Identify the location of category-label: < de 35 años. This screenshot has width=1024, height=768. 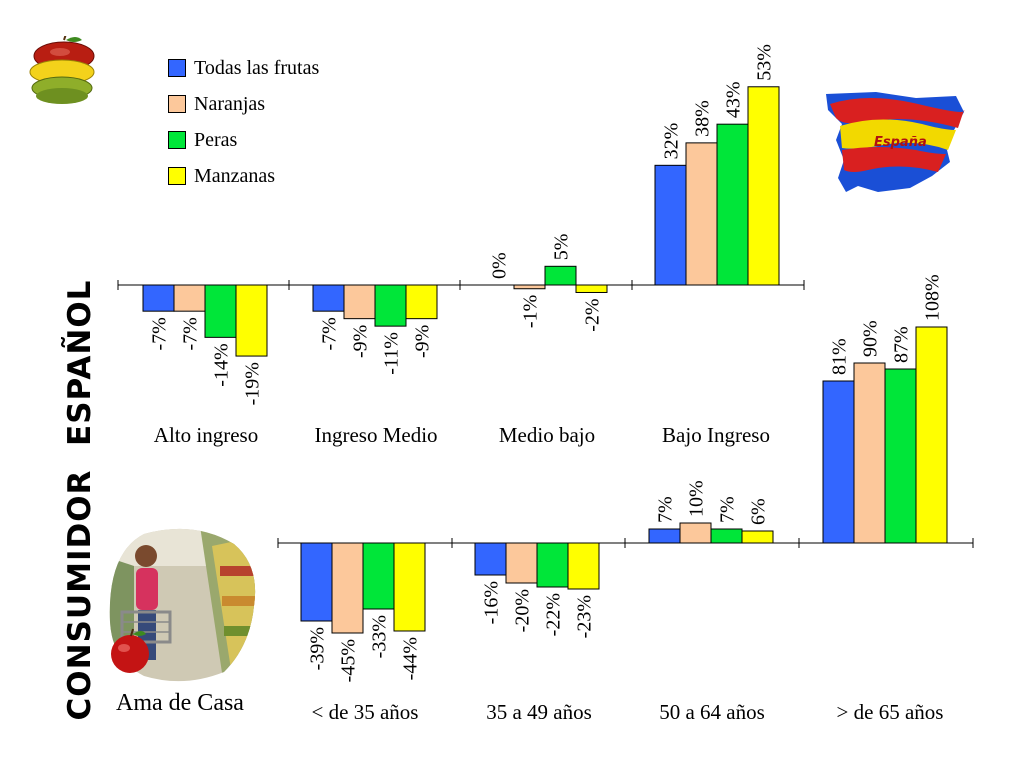
(365, 712).